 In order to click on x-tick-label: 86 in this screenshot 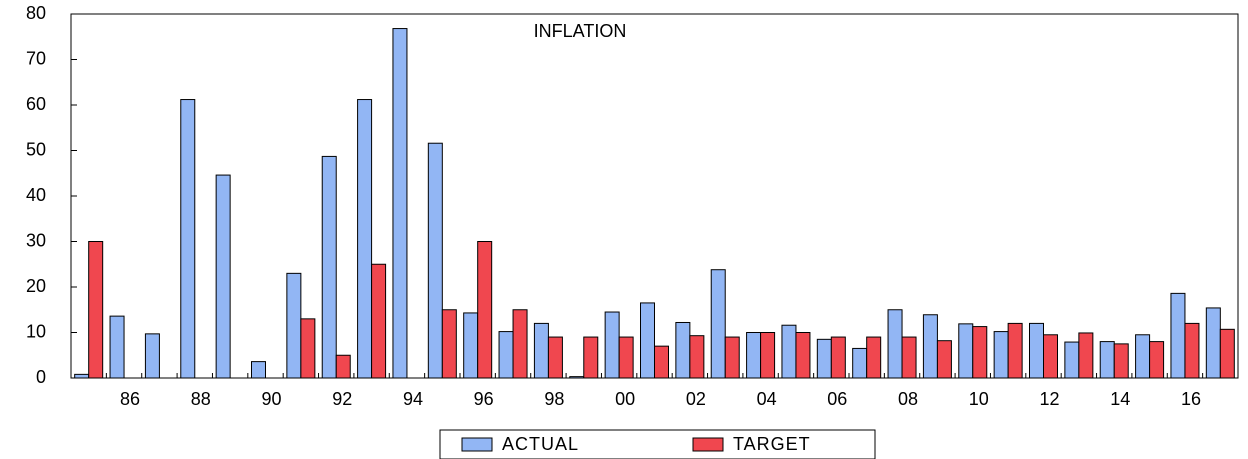, I will do `click(130, 399)`.